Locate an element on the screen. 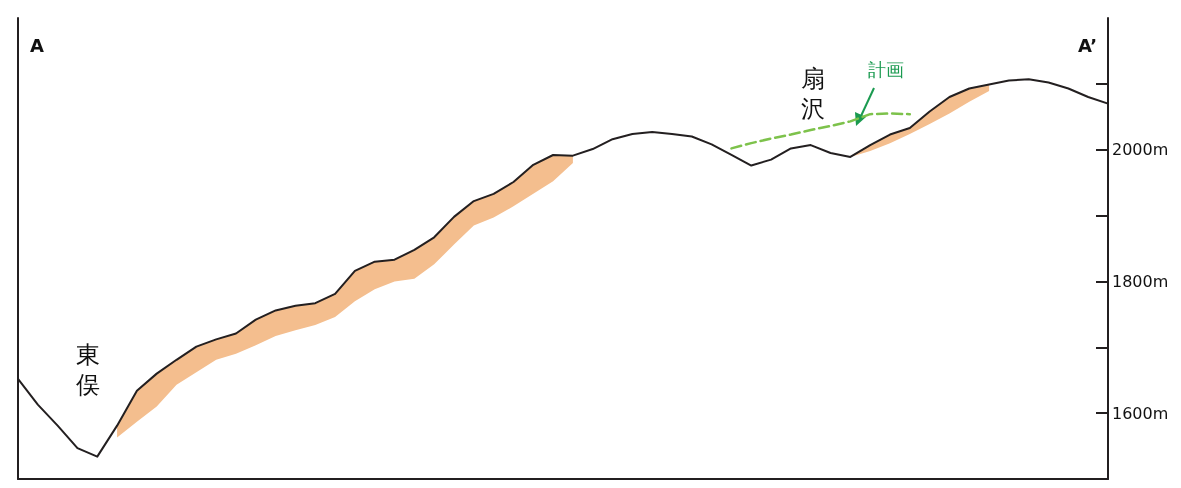 The width and height of the screenshot is (1181, 488). annotation: 東俣 is located at coordinates (88, 370).